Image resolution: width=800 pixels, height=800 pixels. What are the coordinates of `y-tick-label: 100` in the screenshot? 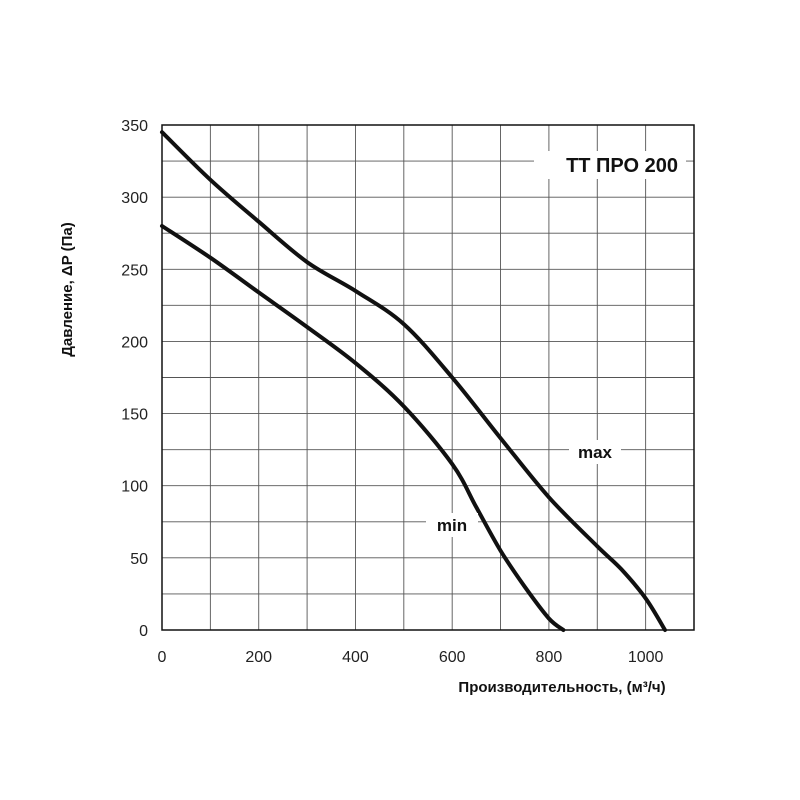 It's located at (134, 487).